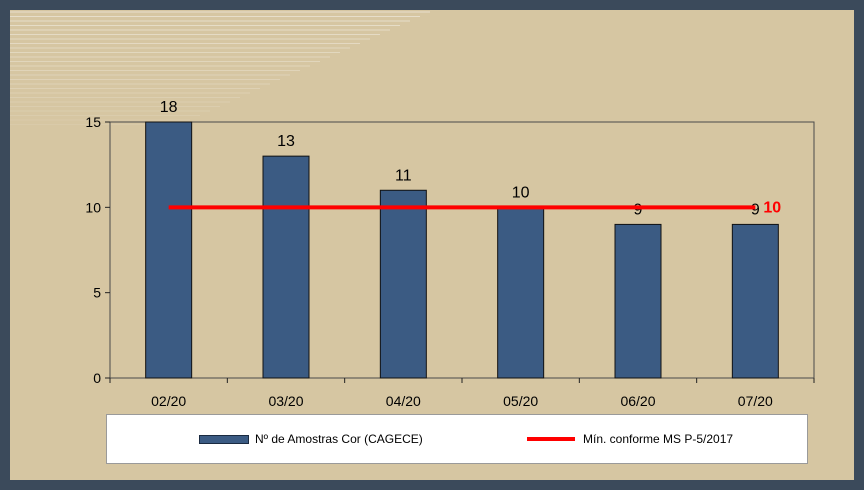 Image resolution: width=864 pixels, height=490 pixels. Describe the element at coordinates (224, 439) in the screenshot. I see `legend-swatch-bars` at that location.